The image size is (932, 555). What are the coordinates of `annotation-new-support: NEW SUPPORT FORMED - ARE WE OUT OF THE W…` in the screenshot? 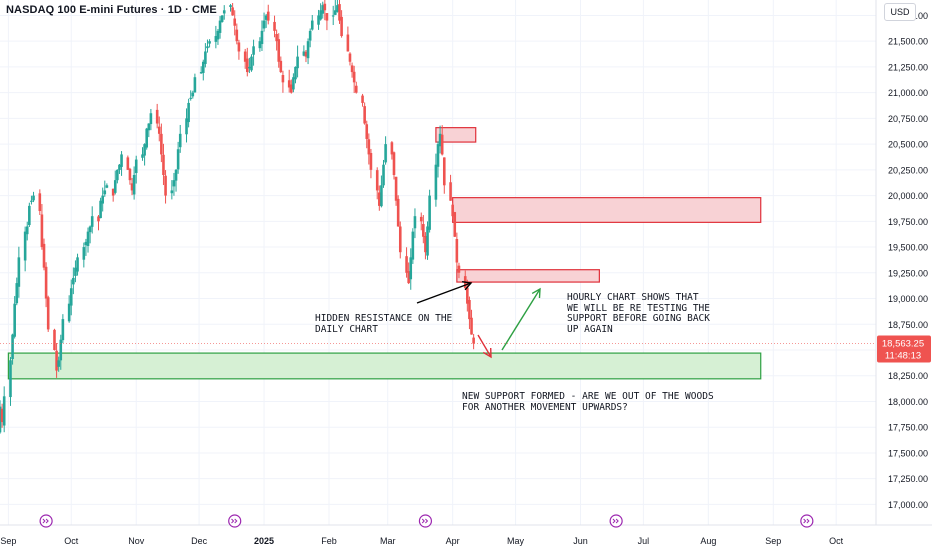 It's located at (588, 402).